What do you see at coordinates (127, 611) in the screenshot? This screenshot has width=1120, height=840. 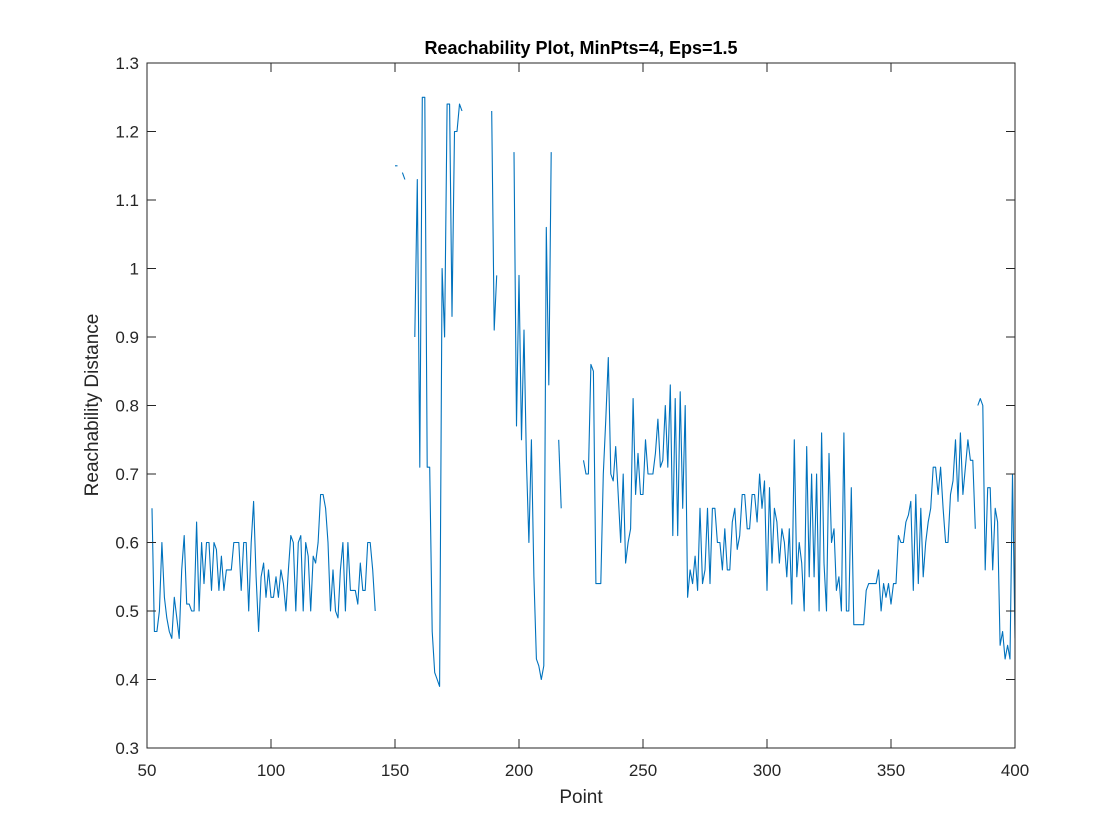 I see `y-tick-label: 0.5` at bounding box center [127, 611].